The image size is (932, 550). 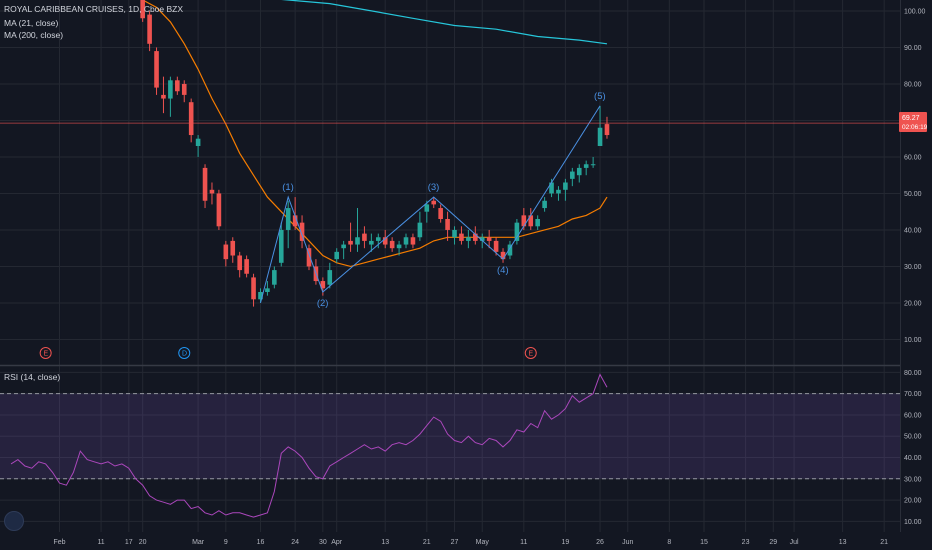 I want to click on rsi-tick-label: 20.00, so click(x=913, y=501).